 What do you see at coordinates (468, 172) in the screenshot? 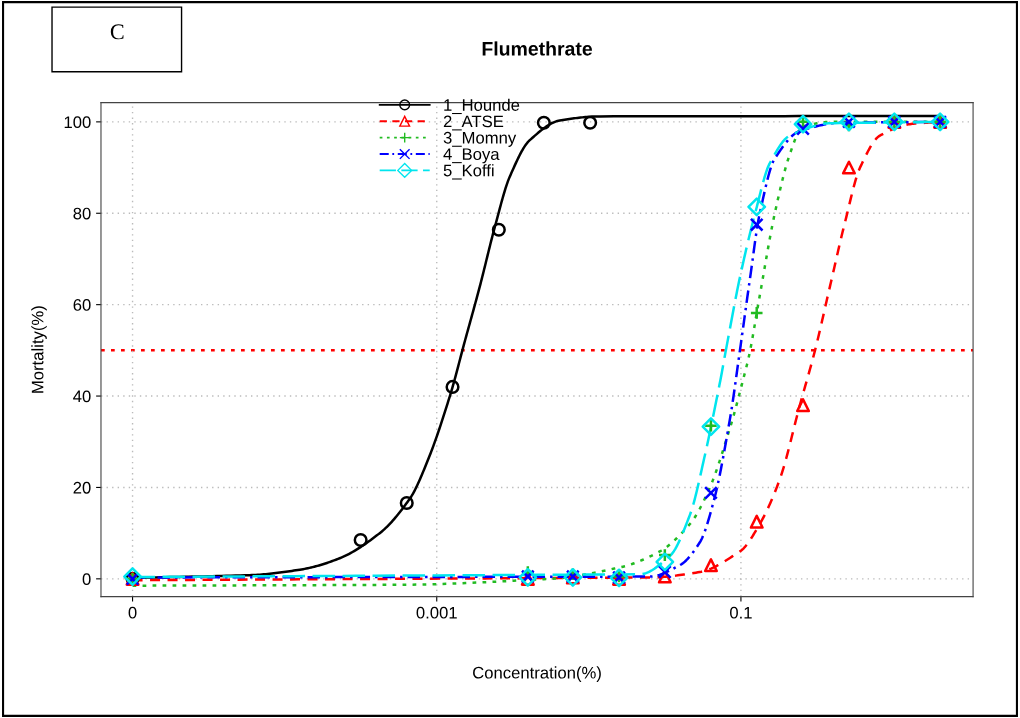
I see `legend-label: 5_Koffi` at bounding box center [468, 172].